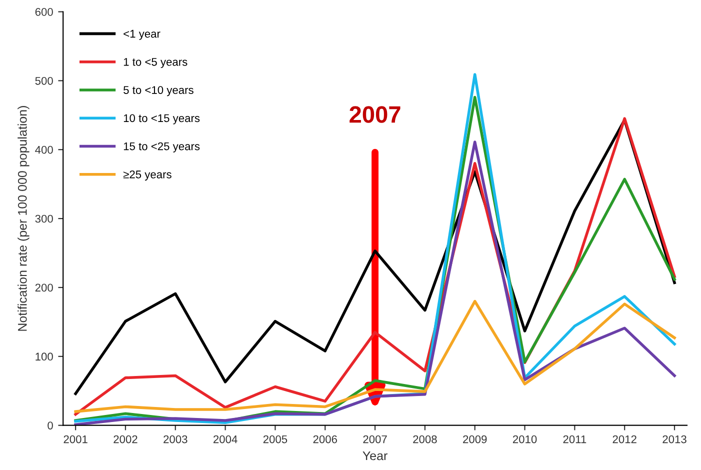 This screenshot has height=470, width=701. What do you see at coordinates (226, 439) in the screenshot?
I see `x-tick-label: 2004` at bounding box center [226, 439].